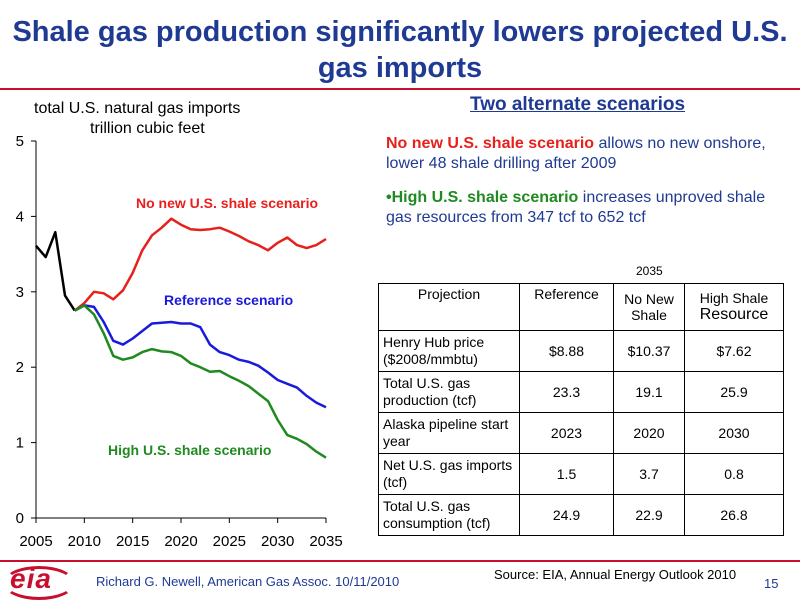  Describe the element at coordinates (649, 515) in the screenshot. I see `table-cell: 22.9` at that location.